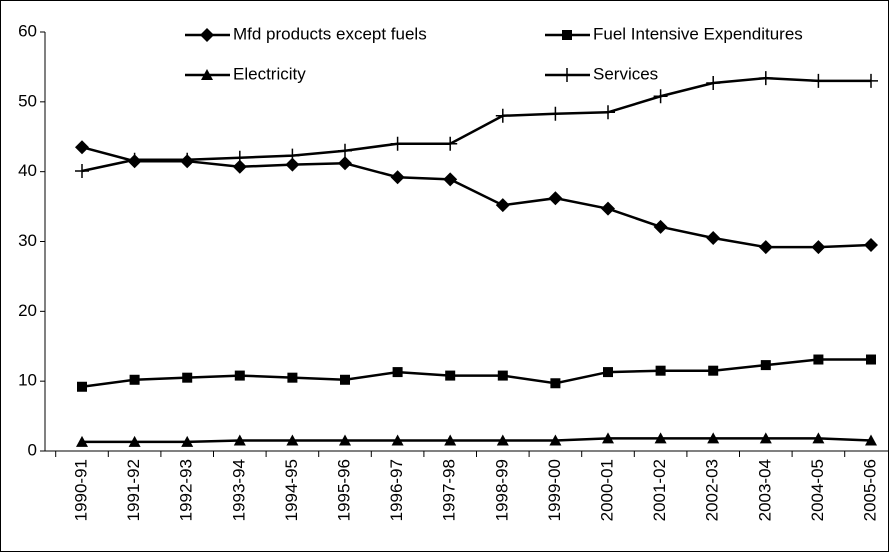 Image resolution: width=889 pixels, height=552 pixels. Describe the element at coordinates (698, 33) in the screenshot. I see `legend-label: Fuel Intensive Expenditures` at that location.